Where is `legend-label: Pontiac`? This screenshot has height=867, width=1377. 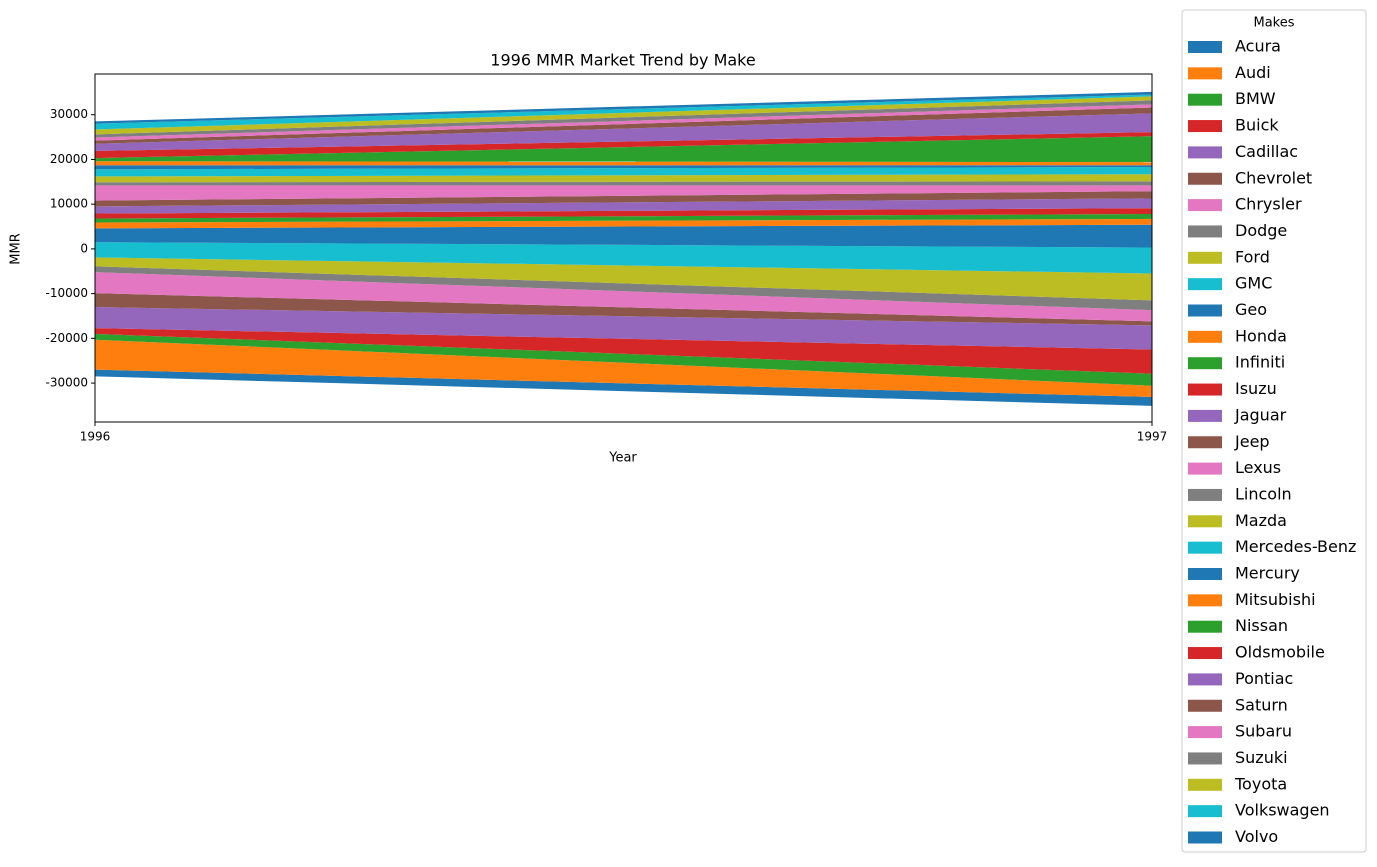
legend-label: Pontiac is located at coordinates (1264, 678).